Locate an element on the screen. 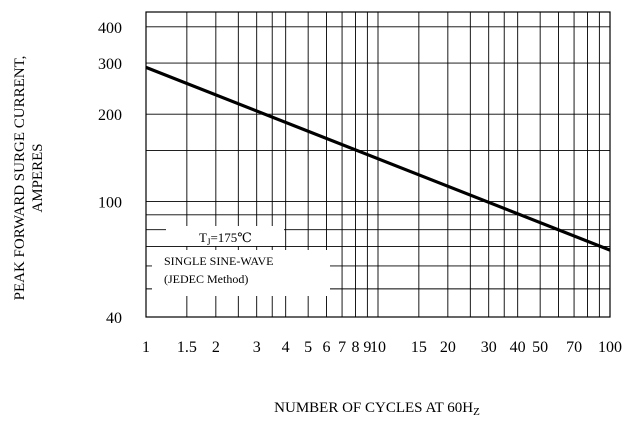  x-tick-label: 6 is located at coordinates (327, 347).